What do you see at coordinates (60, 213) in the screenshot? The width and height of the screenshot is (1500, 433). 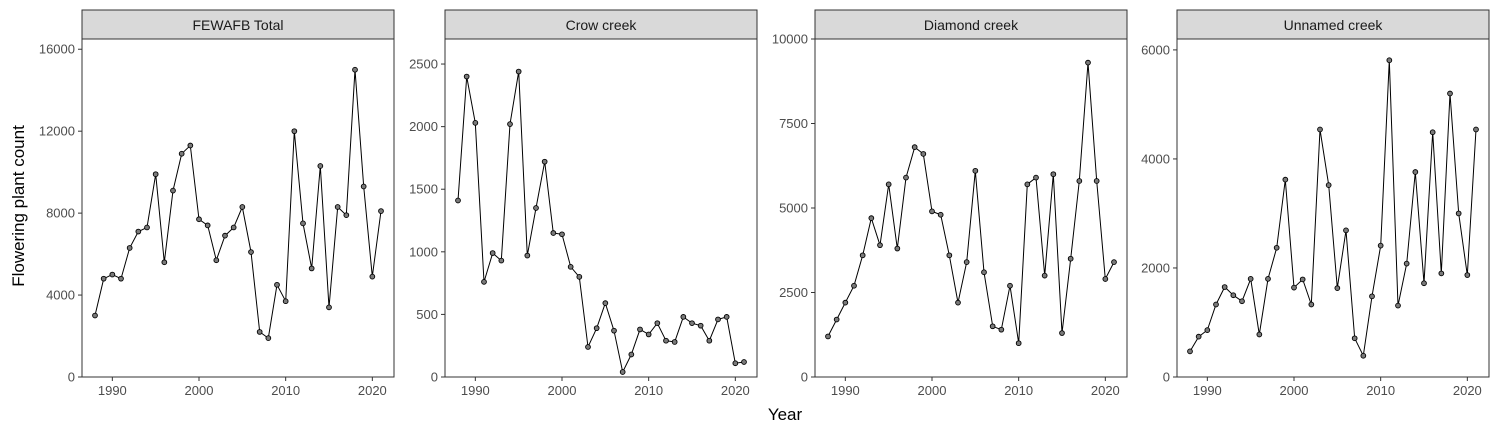 I see `y-tick-label: 8000` at bounding box center [60, 213].